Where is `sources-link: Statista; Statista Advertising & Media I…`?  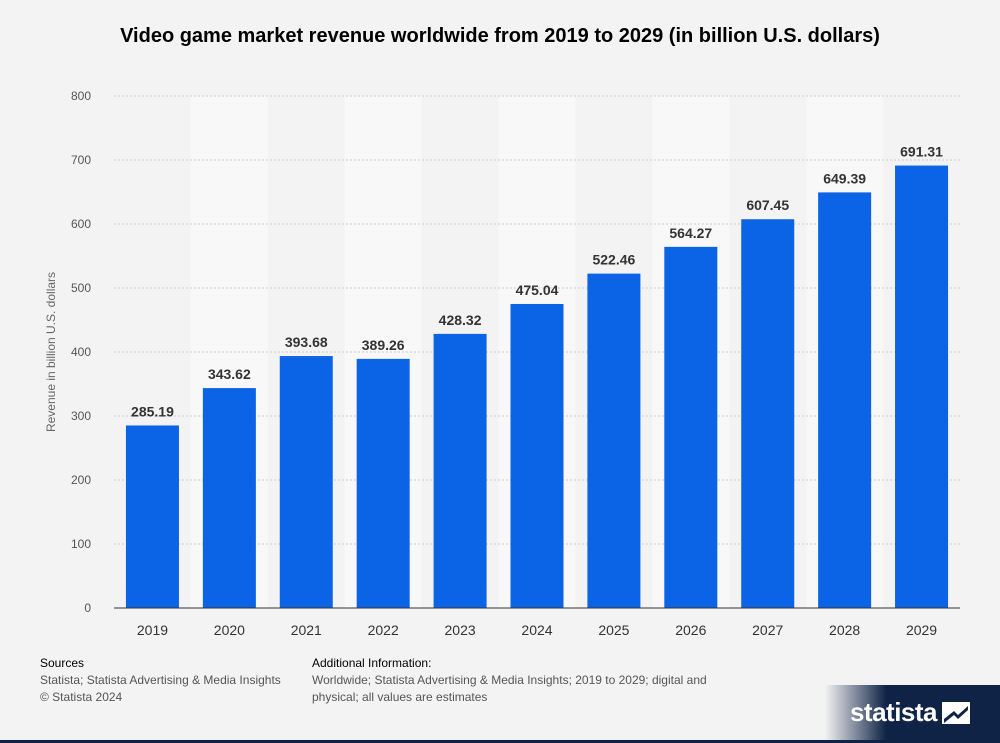 sources-link: Statista; Statista Advertising & Media I… is located at coordinates (160, 680).